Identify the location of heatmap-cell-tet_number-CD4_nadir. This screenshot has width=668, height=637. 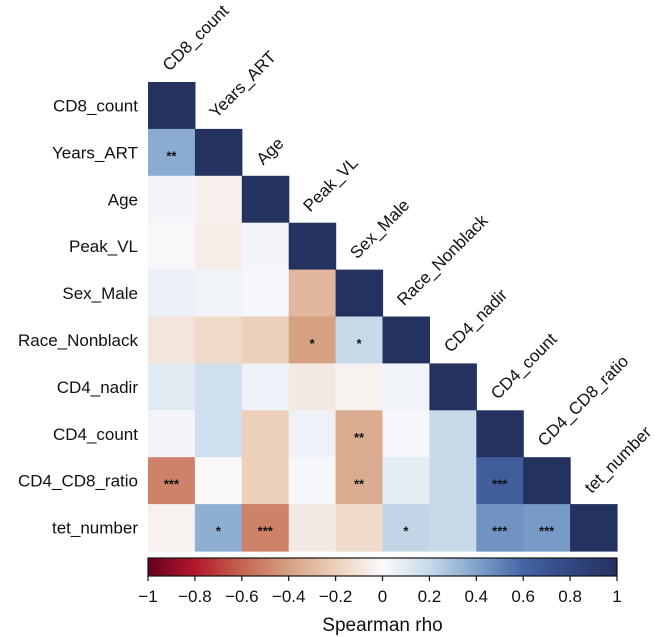
(453, 528).